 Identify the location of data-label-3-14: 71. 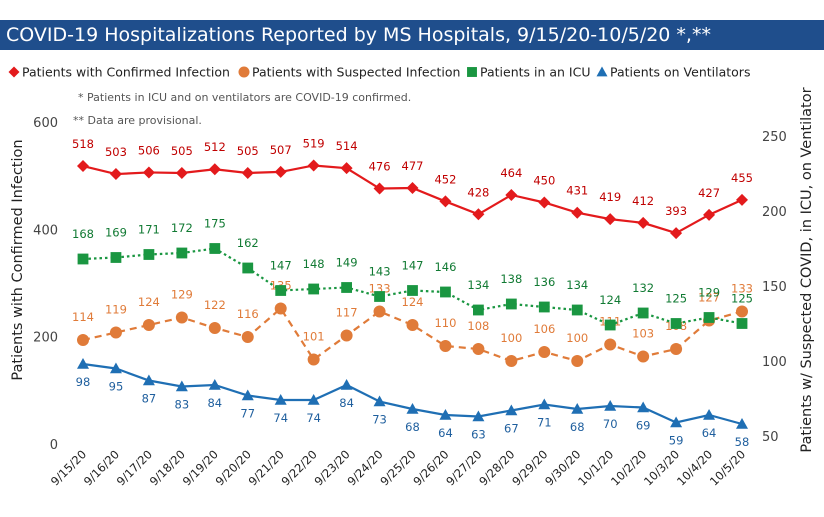
(544, 423).